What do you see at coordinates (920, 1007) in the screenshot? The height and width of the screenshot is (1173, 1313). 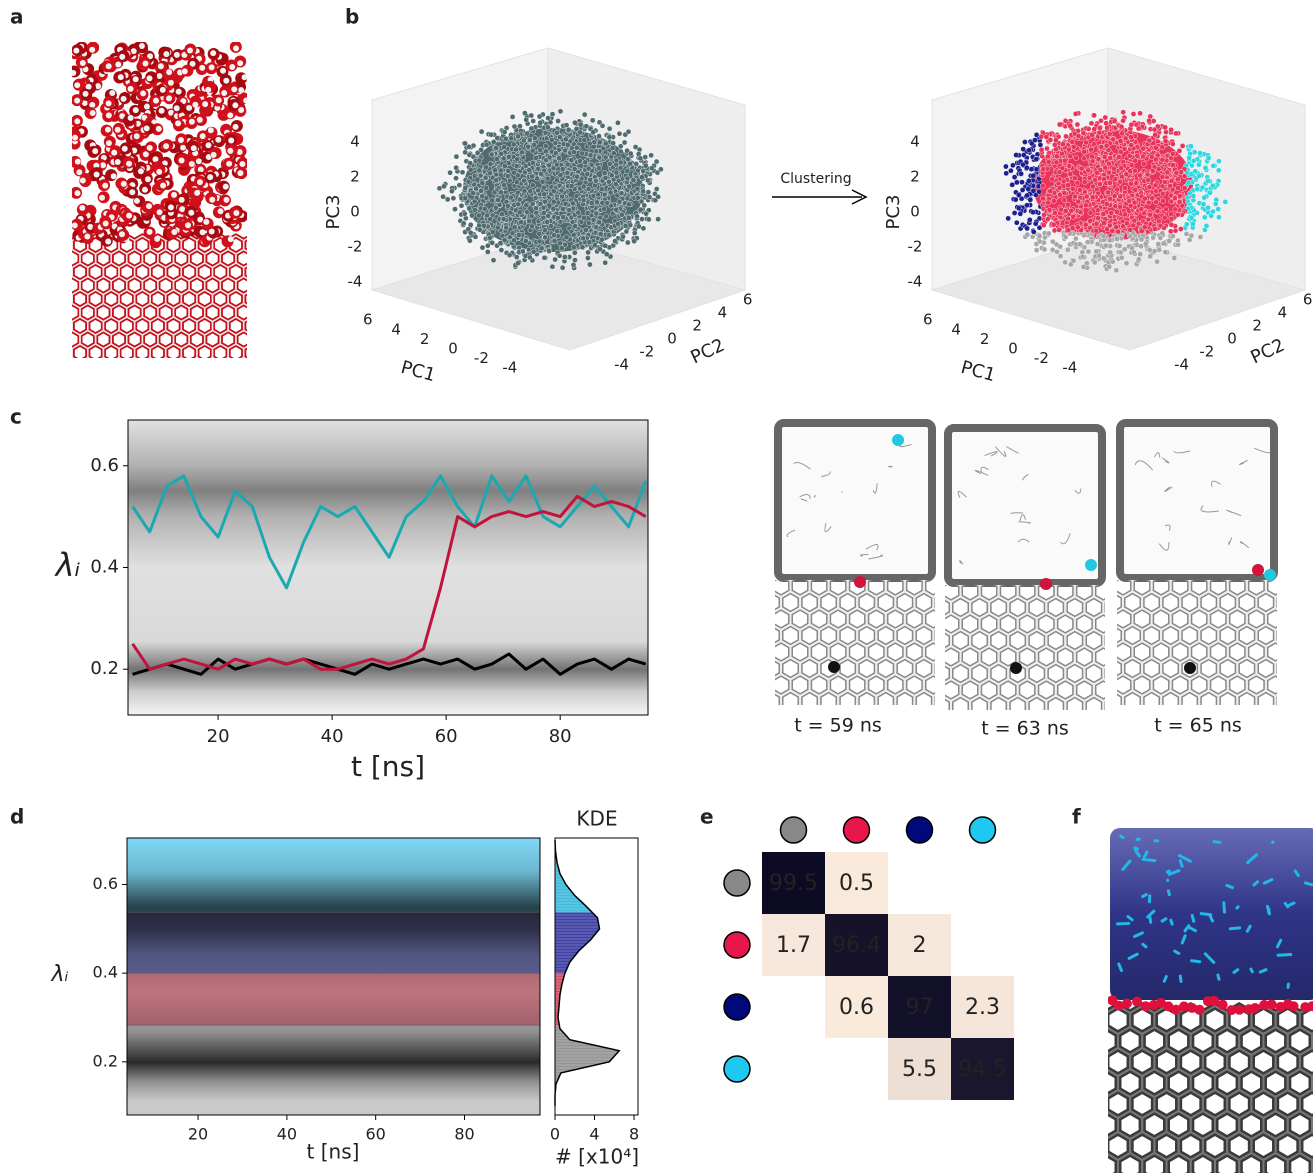 I see `cell-label: 97` at bounding box center [920, 1007].